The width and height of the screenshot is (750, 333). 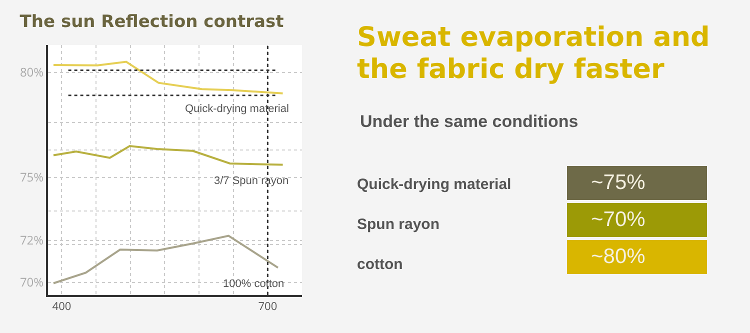 I want to click on text: Sweat evaporation and the fabric dry faster, so click(x=534, y=54).